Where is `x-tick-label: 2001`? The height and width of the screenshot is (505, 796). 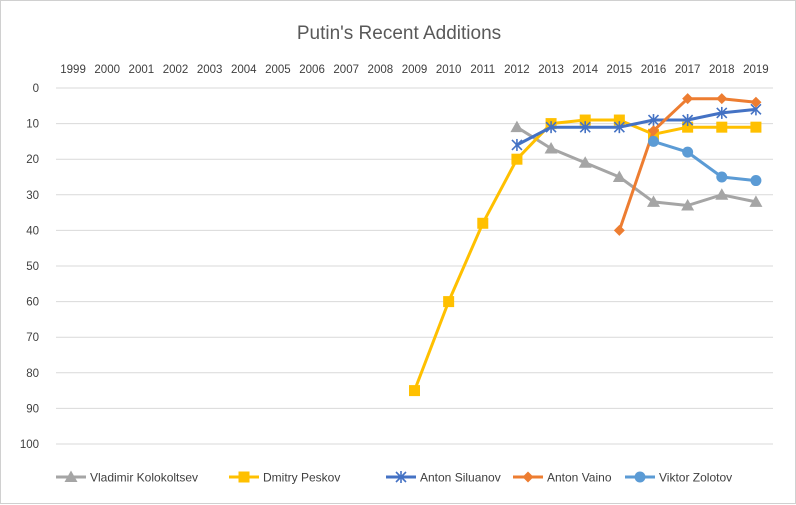
x-tick-label: 2001 is located at coordinates (142, 70).